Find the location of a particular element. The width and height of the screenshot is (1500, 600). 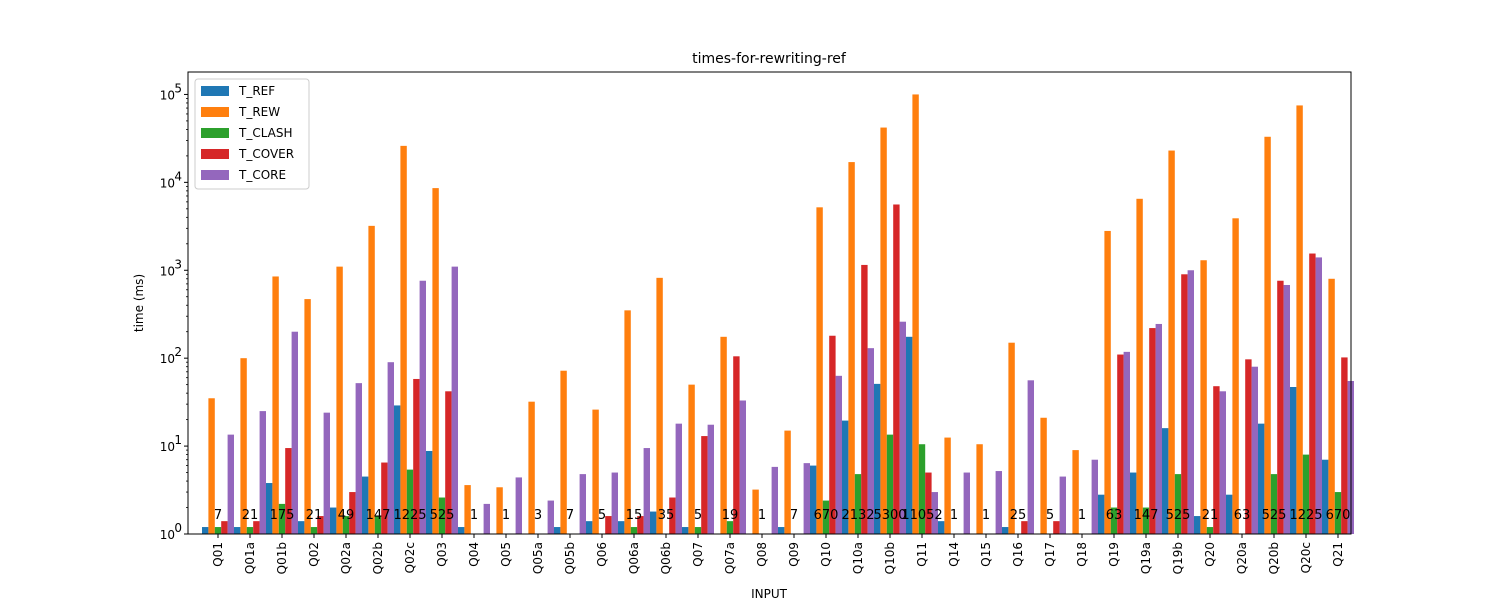

x-tick-label-q05: Q05 is located at coordinates (506, 554).